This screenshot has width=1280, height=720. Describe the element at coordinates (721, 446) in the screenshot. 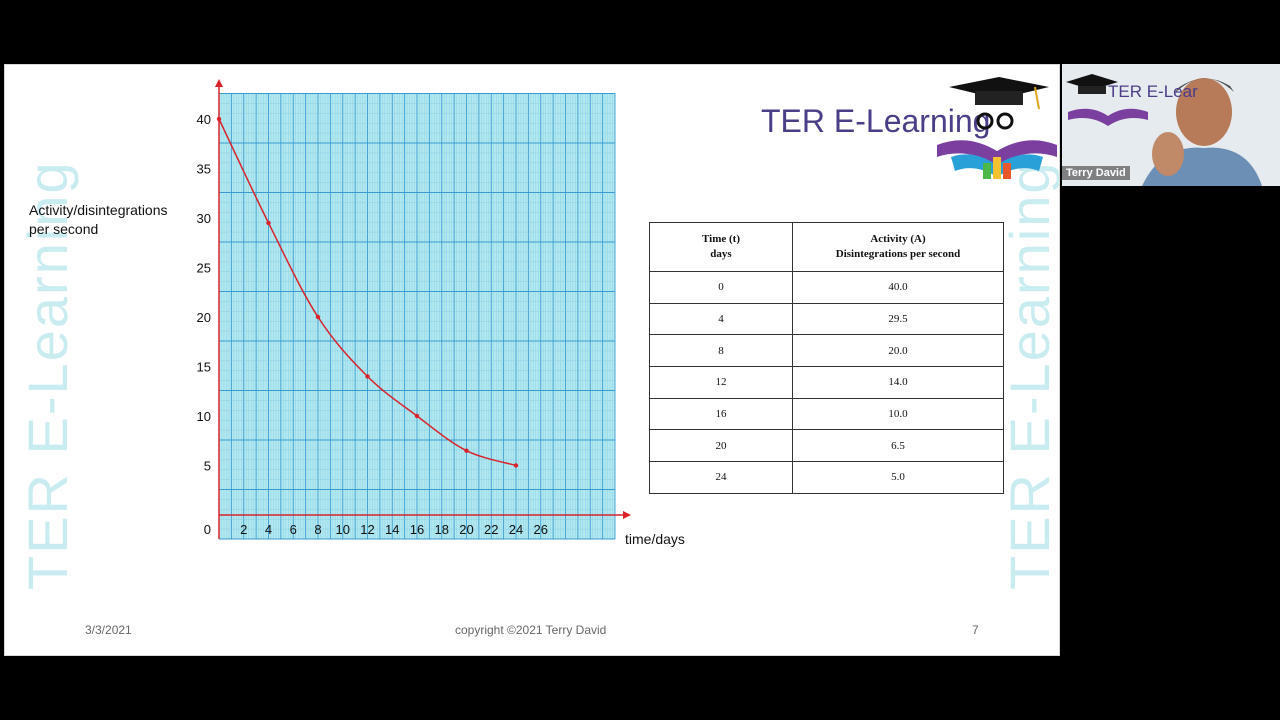

I see `cell-time: 20` at that location.